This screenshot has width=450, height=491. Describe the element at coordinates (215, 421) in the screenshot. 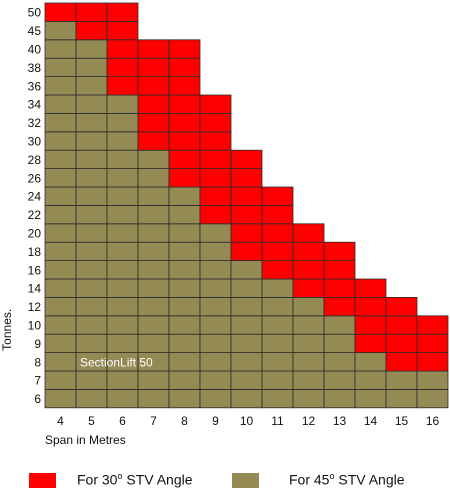

I see `x-tick-label: 9` at that location.